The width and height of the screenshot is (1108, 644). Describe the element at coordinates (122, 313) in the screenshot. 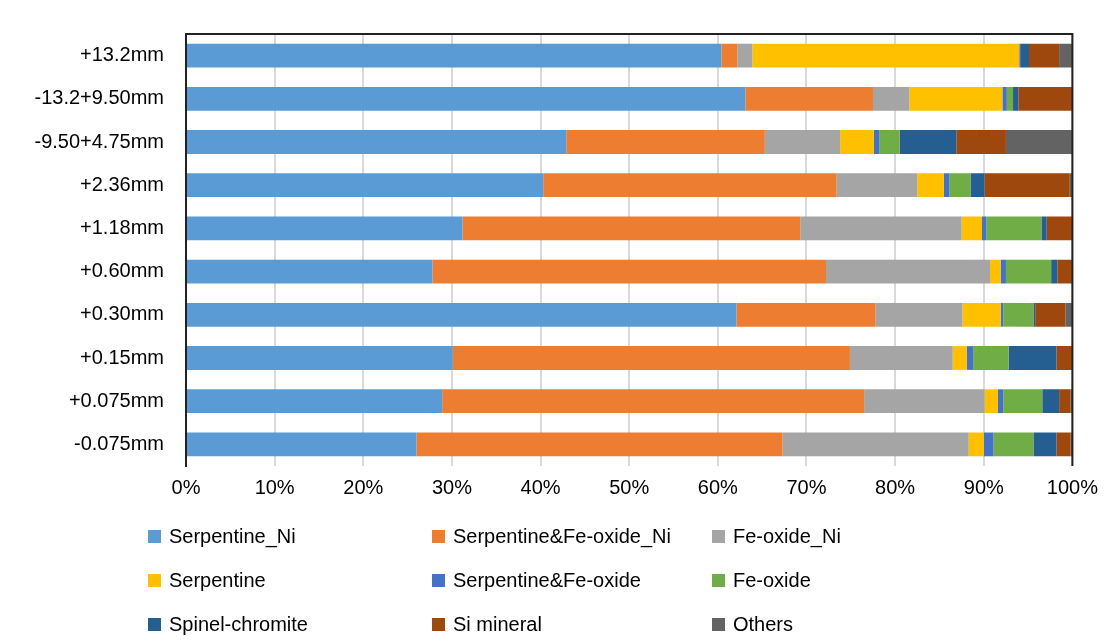

I see `y-tick-label: +0.30mm` at that location.